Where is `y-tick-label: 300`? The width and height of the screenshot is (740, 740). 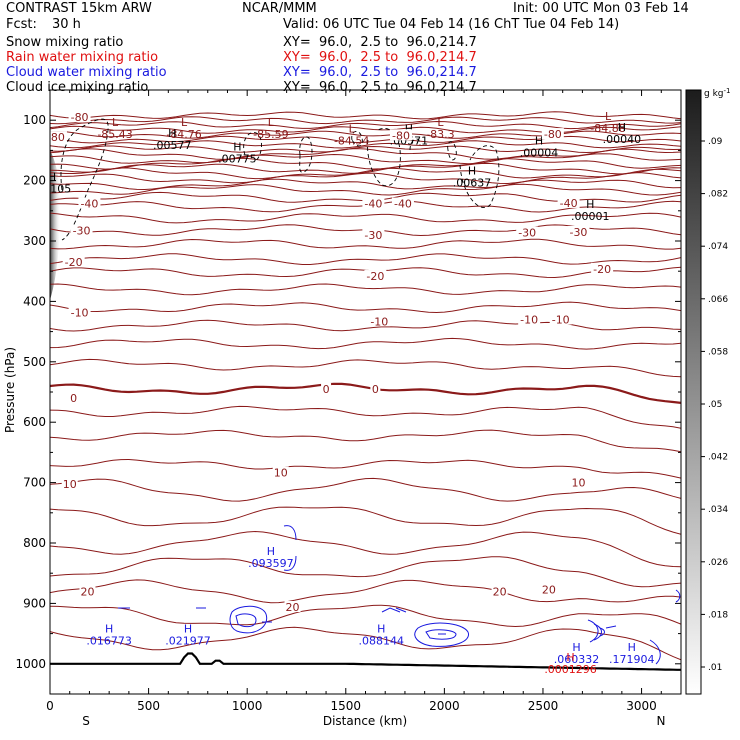
y-tick-label: 300 is located at coordinates (34, 241).